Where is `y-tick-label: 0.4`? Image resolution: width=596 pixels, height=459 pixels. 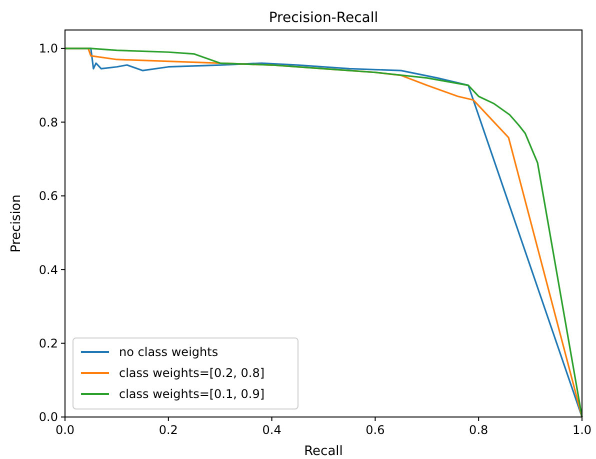
y-tick-label: 0.4 is located at coordinates (48, 269).